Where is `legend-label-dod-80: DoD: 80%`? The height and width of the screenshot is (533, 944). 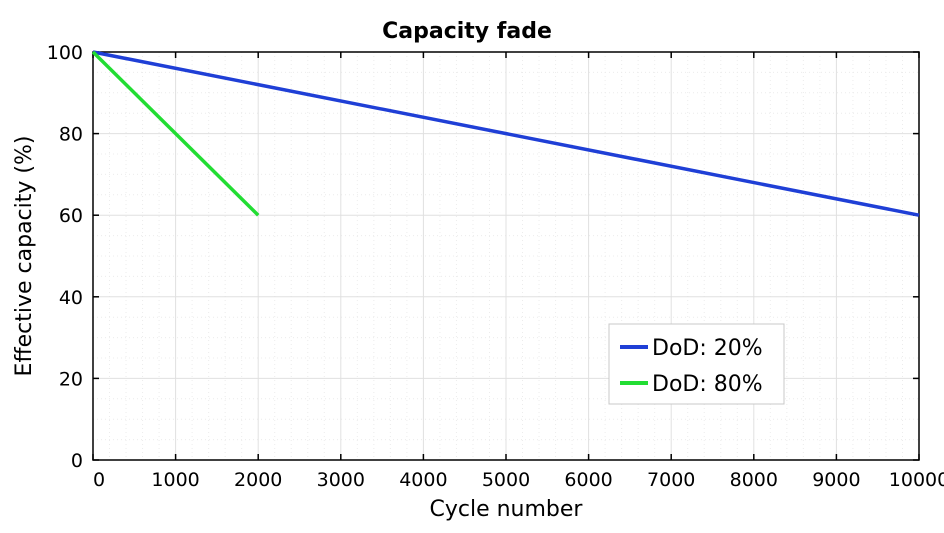
legend-label-dod-80: DoD: 80% is located at coordinates (707, 384).